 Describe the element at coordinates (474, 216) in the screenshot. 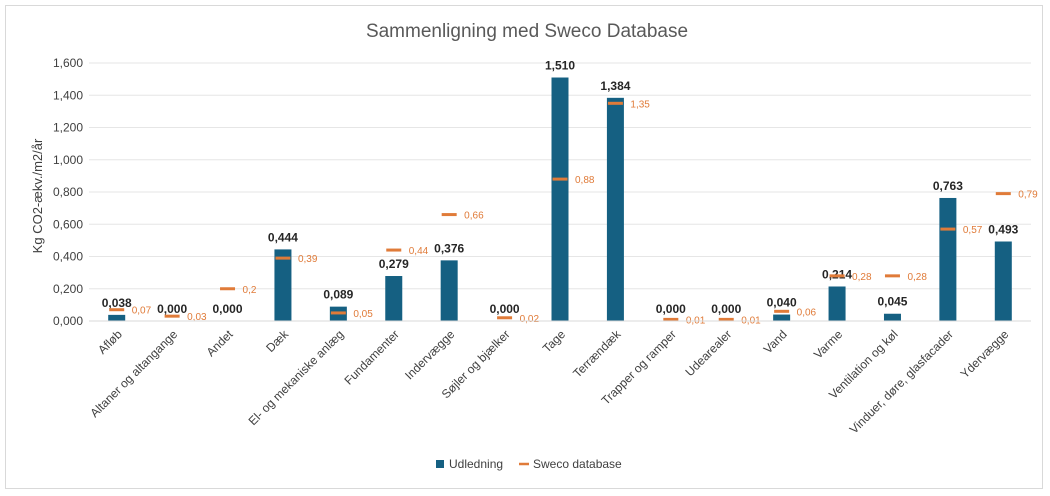

I see `marker-data-label: 0,66` at that location.